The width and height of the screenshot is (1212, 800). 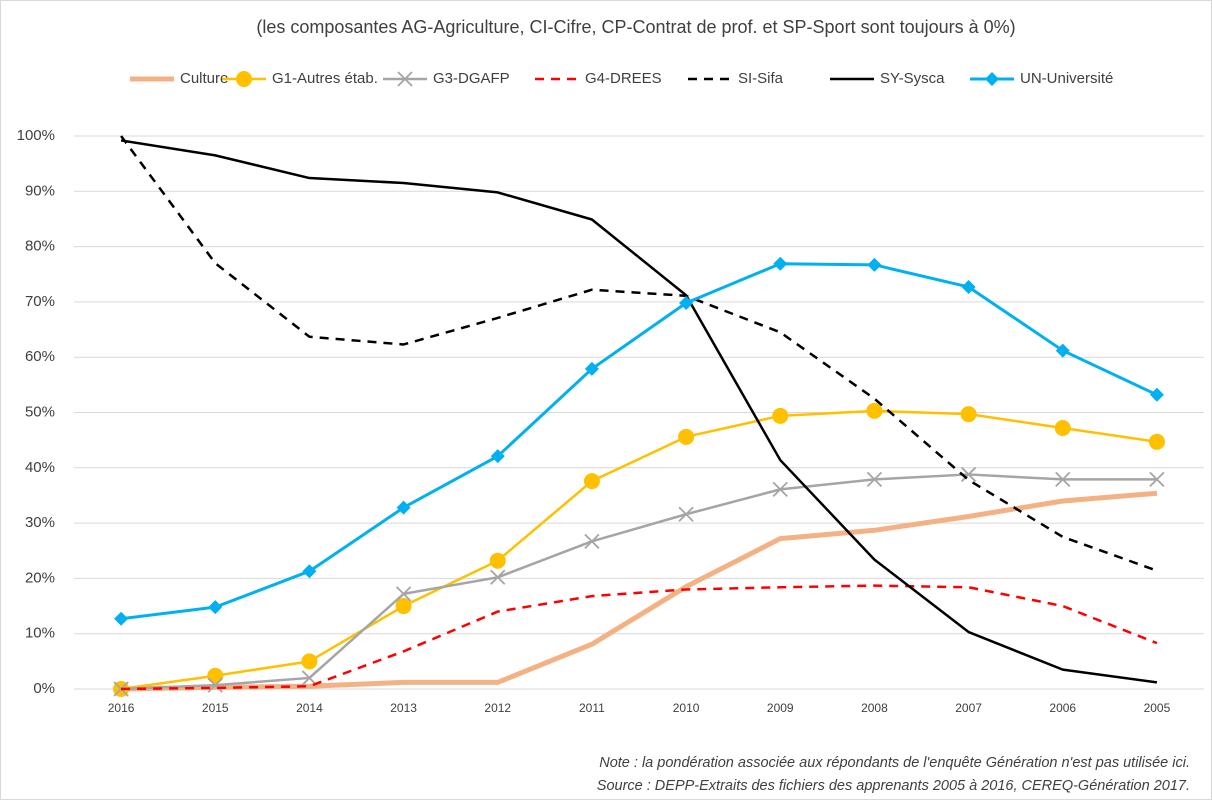 What do you see at coordinates (403, 708) in the screenshot?
I see `x-tick-label: 2013` at bounding box center [403, 708].